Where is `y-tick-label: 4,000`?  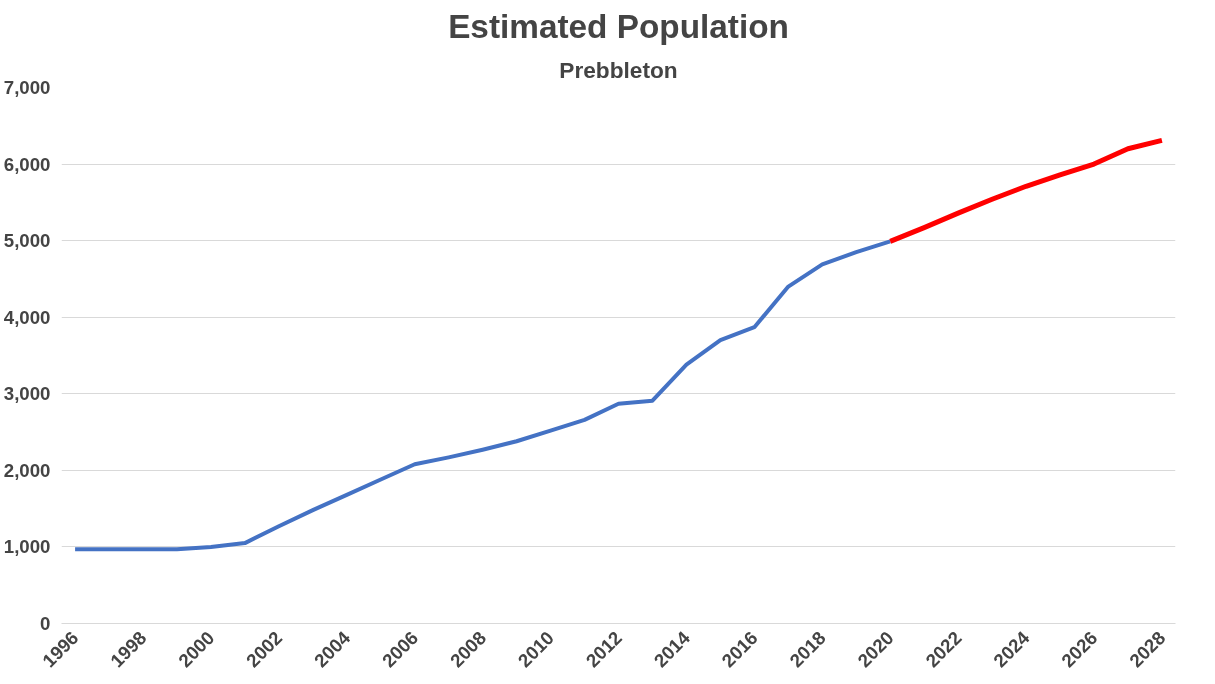 y-tick-label: 4,000 is located at coordinates (27, 317).